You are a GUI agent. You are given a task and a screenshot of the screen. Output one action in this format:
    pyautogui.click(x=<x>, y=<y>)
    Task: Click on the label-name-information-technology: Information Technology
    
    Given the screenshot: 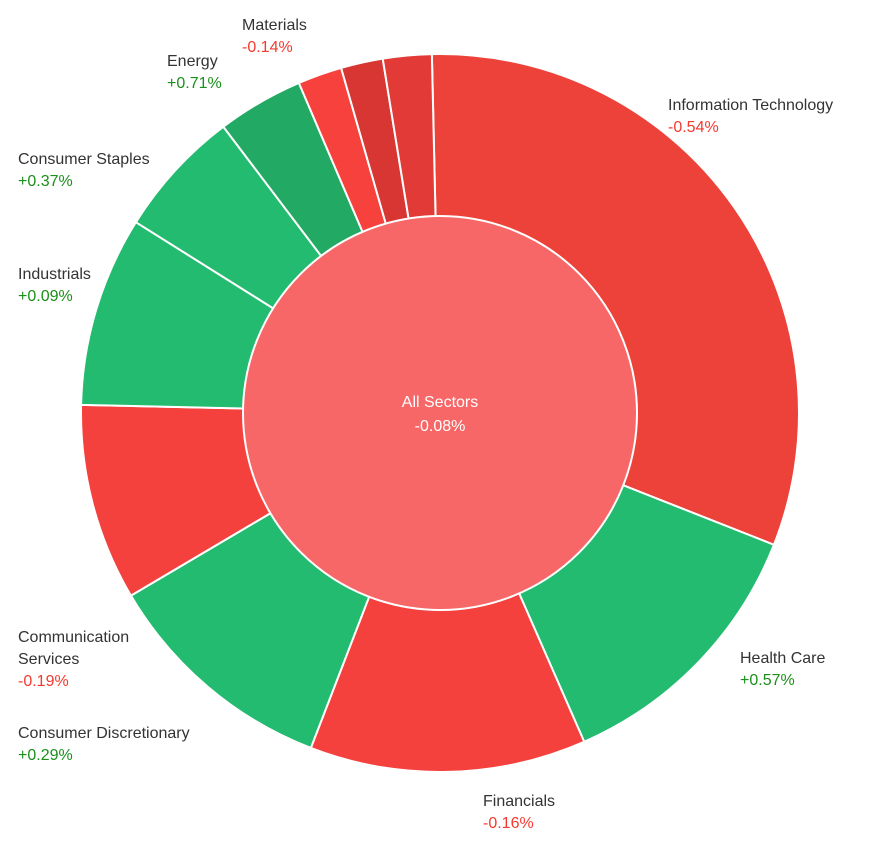 What is the action you would take?
    pyautogui.click(x=750, y=105)
    